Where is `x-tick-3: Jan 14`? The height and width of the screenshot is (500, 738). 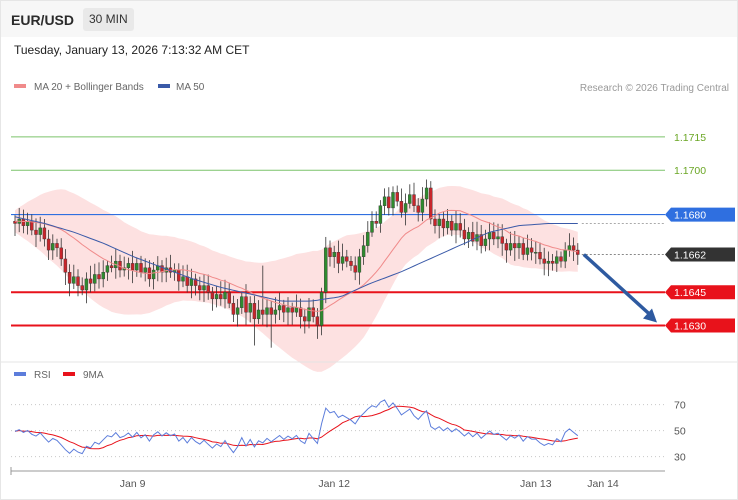
x-tick-3: Jan 14 is located at coordinates (603, 484).